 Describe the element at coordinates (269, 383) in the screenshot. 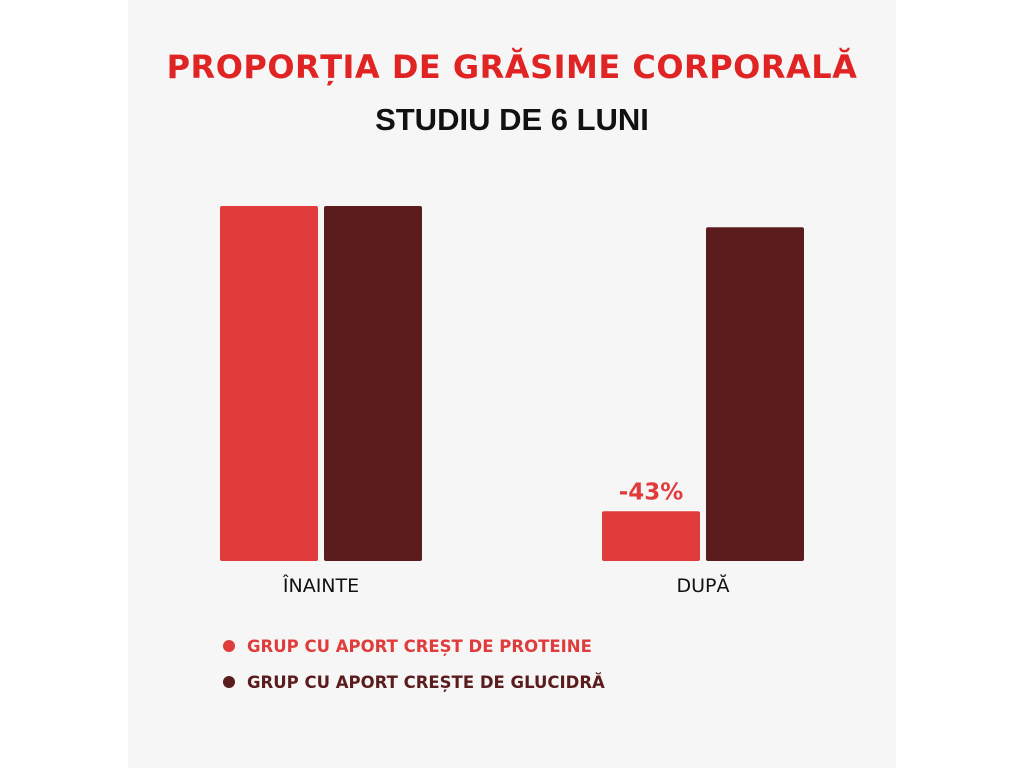

I see `bar-protein-before` at that location.